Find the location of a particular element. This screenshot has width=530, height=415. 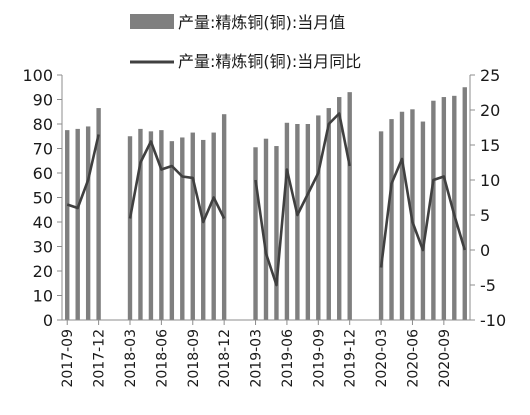

right-tick-label: 25 is located at coordinates (490, 75).